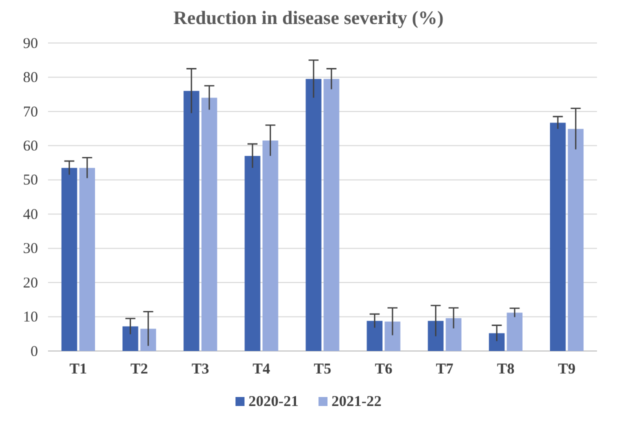 The height and width of the screenshot is (424, 617). What do you see at coordinates (30, 180) in the screenshot?
I see `y-tick-label: 50` at bounding box center [30, 180].